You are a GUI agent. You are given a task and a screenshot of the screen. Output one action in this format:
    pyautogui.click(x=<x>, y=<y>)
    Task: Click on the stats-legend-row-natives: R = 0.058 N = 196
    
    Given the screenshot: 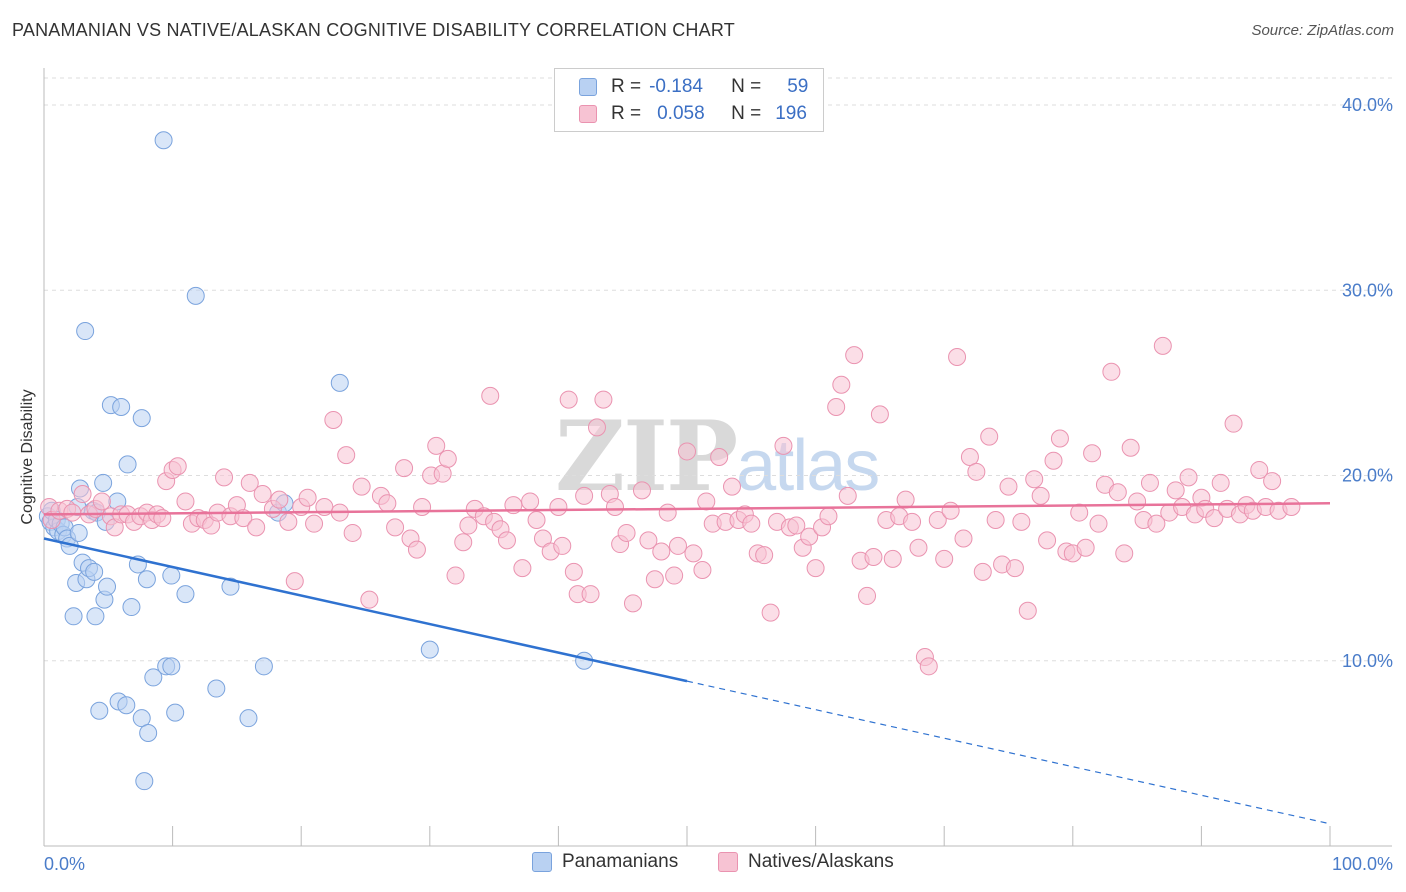 What is the action you would take?
    pyautogui.click(x=693, y=114)
    